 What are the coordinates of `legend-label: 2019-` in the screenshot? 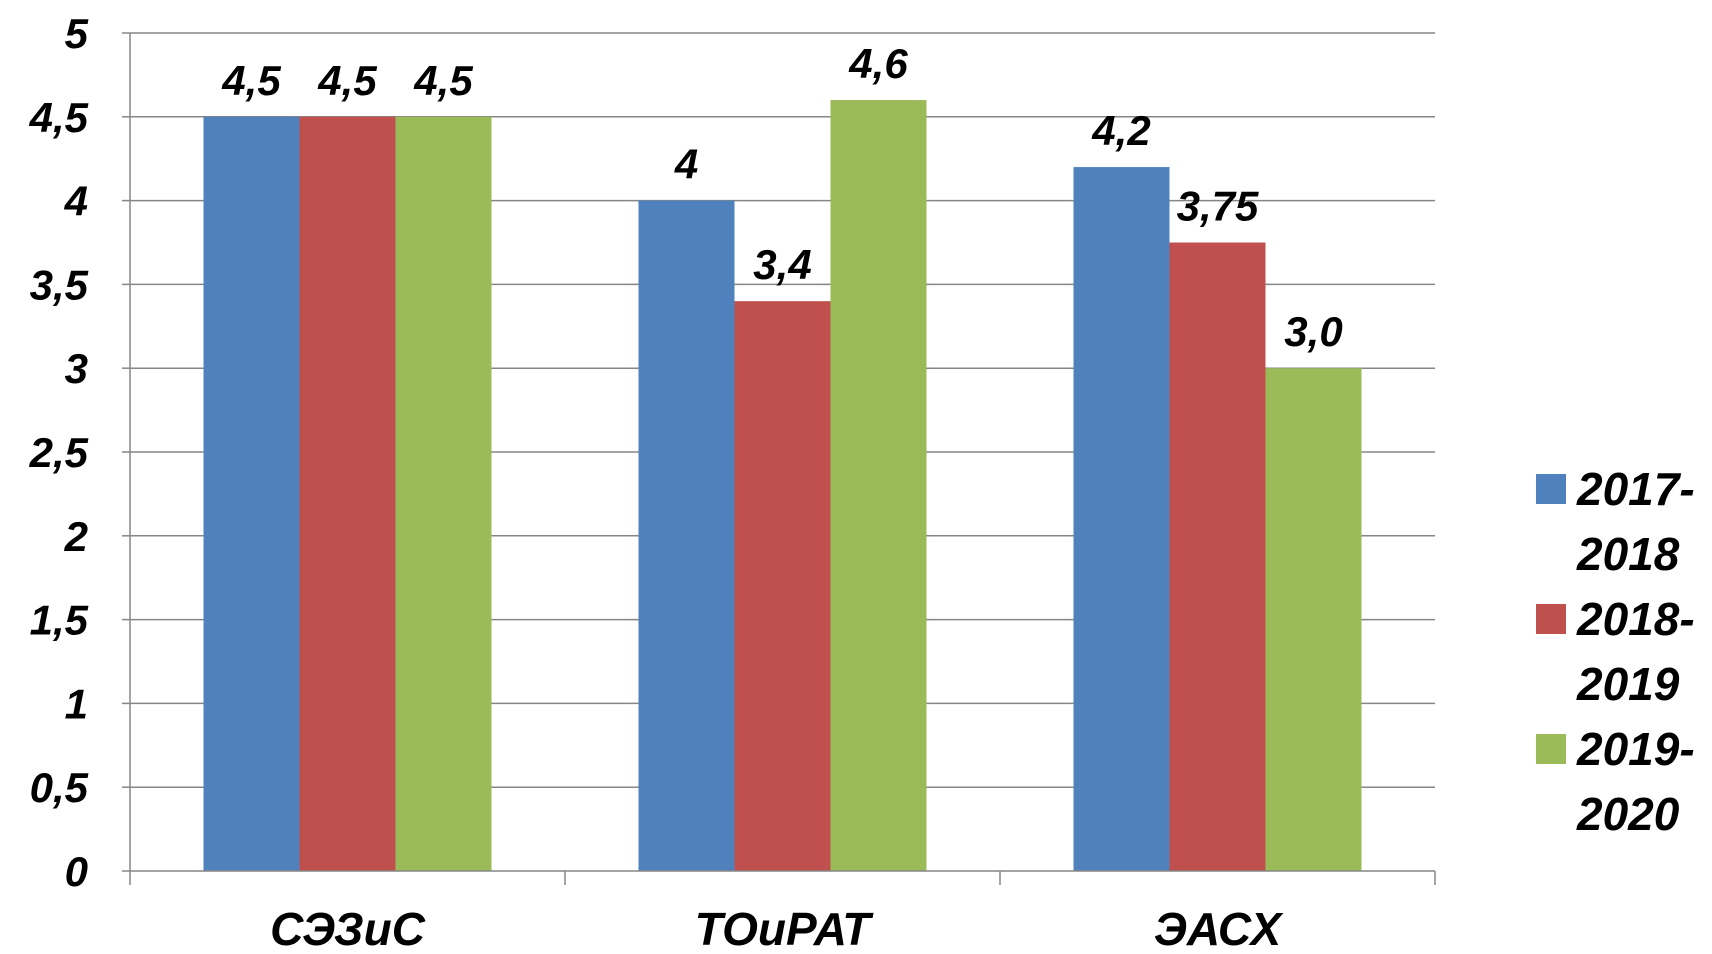 It's located at (1635, 749).